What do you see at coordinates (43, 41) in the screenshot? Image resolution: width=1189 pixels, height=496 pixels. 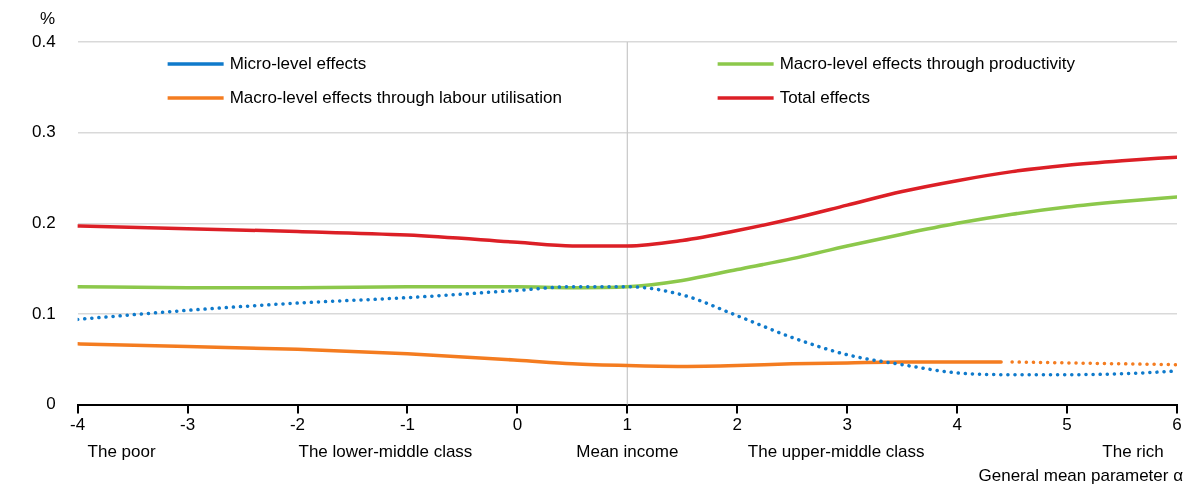 I see `y-tick-label: 0.4` at bounding box center [43, 41].